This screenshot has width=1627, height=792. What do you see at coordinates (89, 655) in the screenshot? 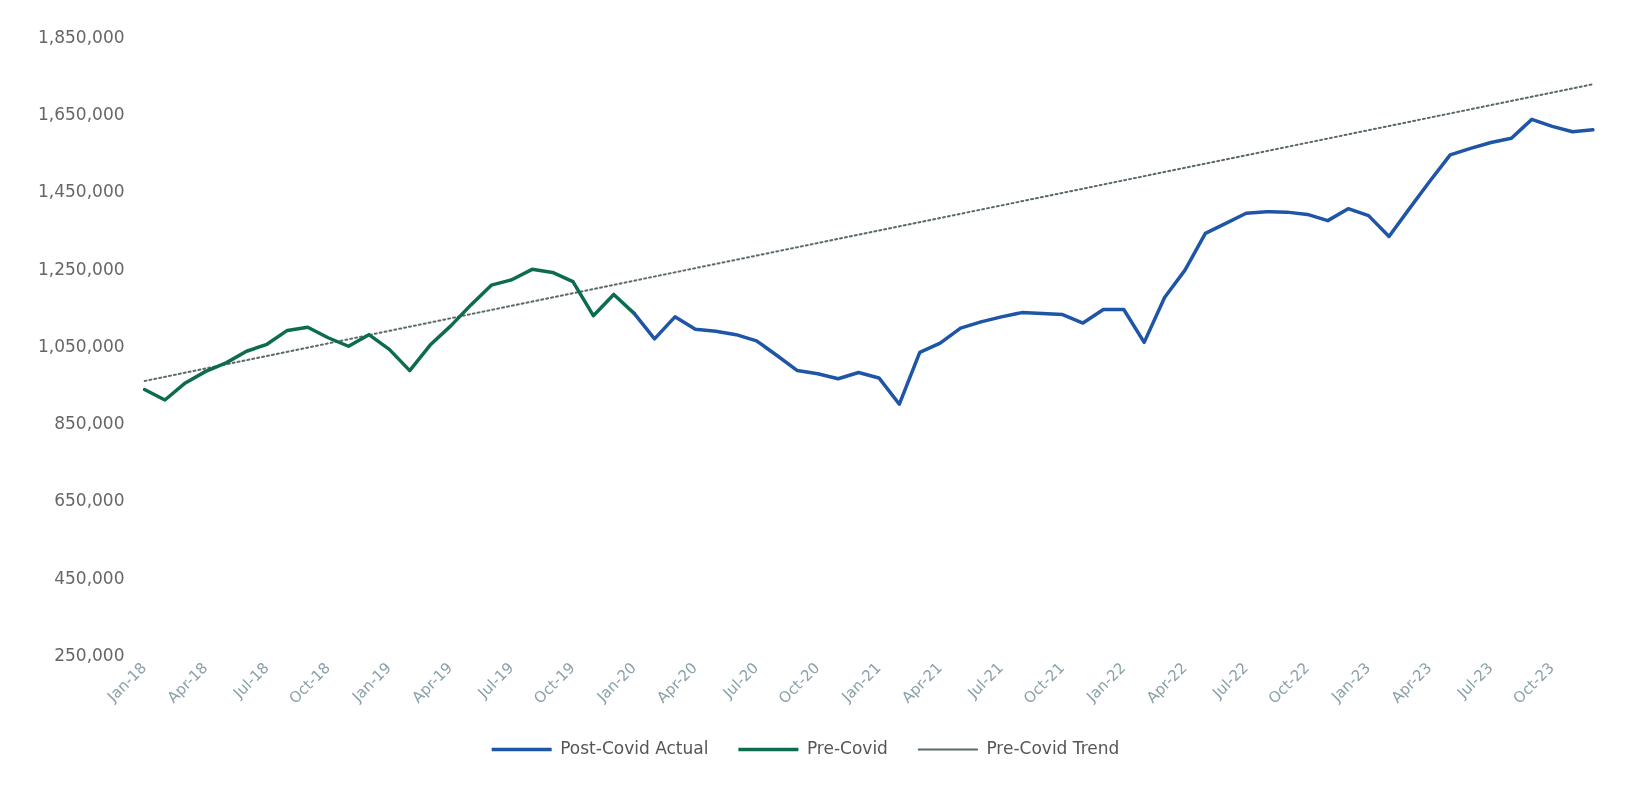
I see `y-tick-label: 250,000` at bounding box center [89, 655].